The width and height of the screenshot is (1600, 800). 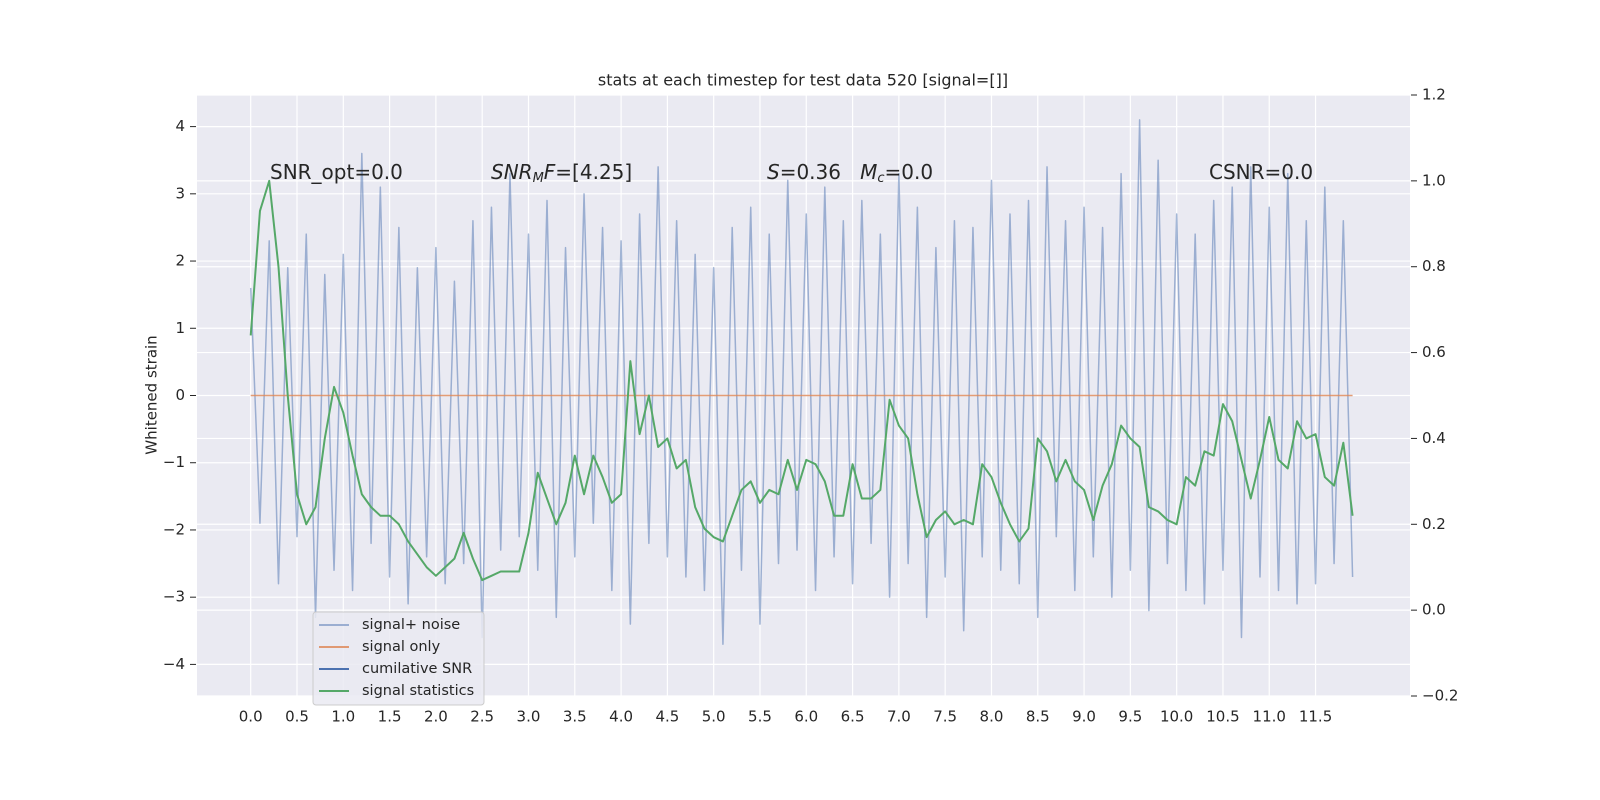 I want to click on x-tick-label: 7.5, so click(x=945, y=717).